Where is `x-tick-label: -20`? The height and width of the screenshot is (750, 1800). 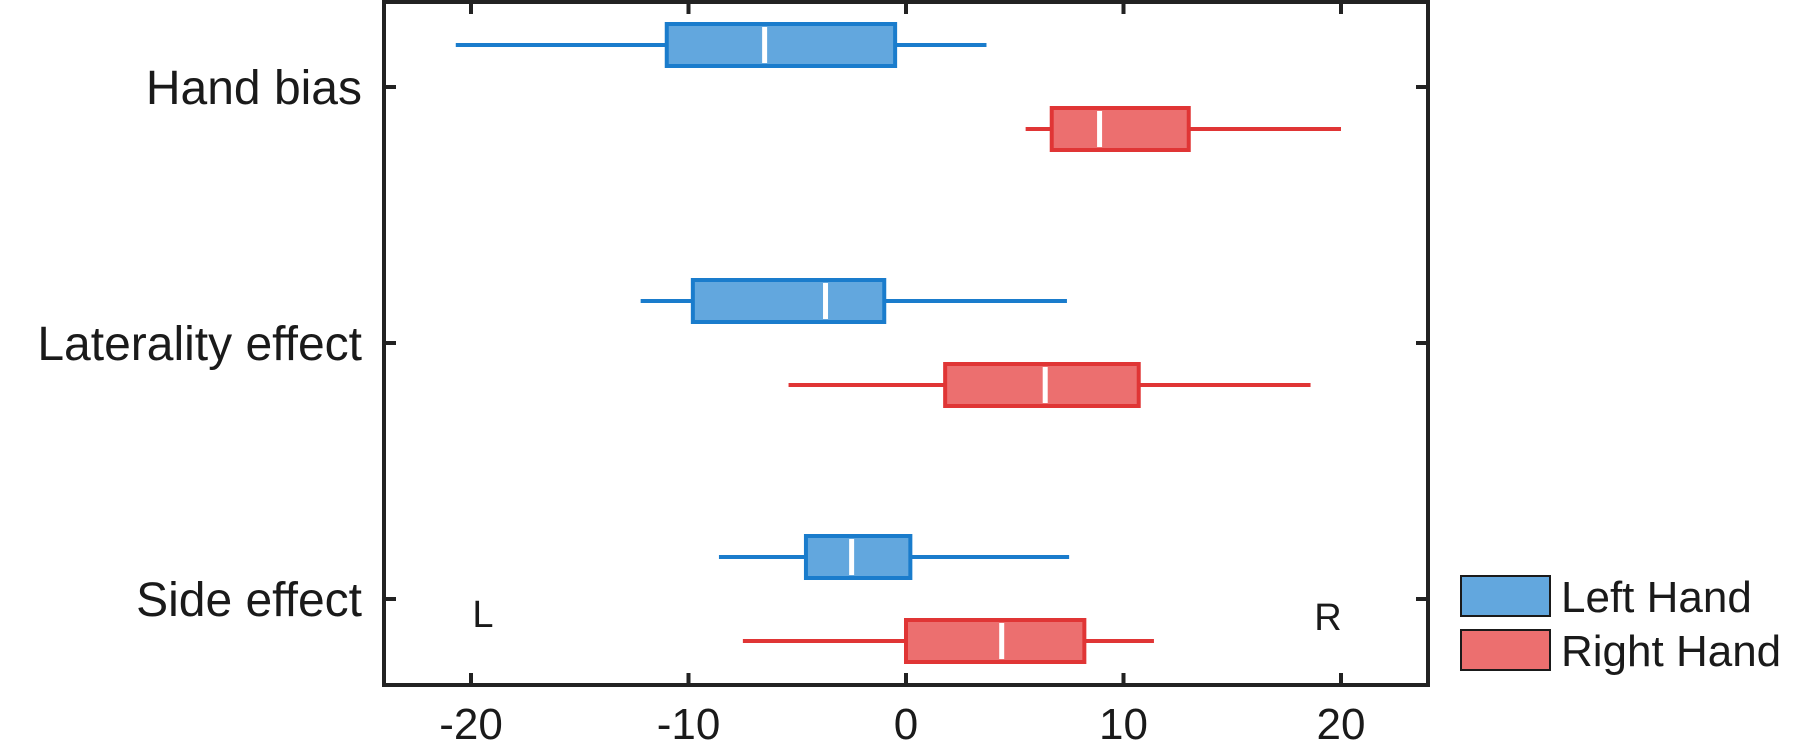
x-tick-label: -20 is located at coordinates (471, 724).